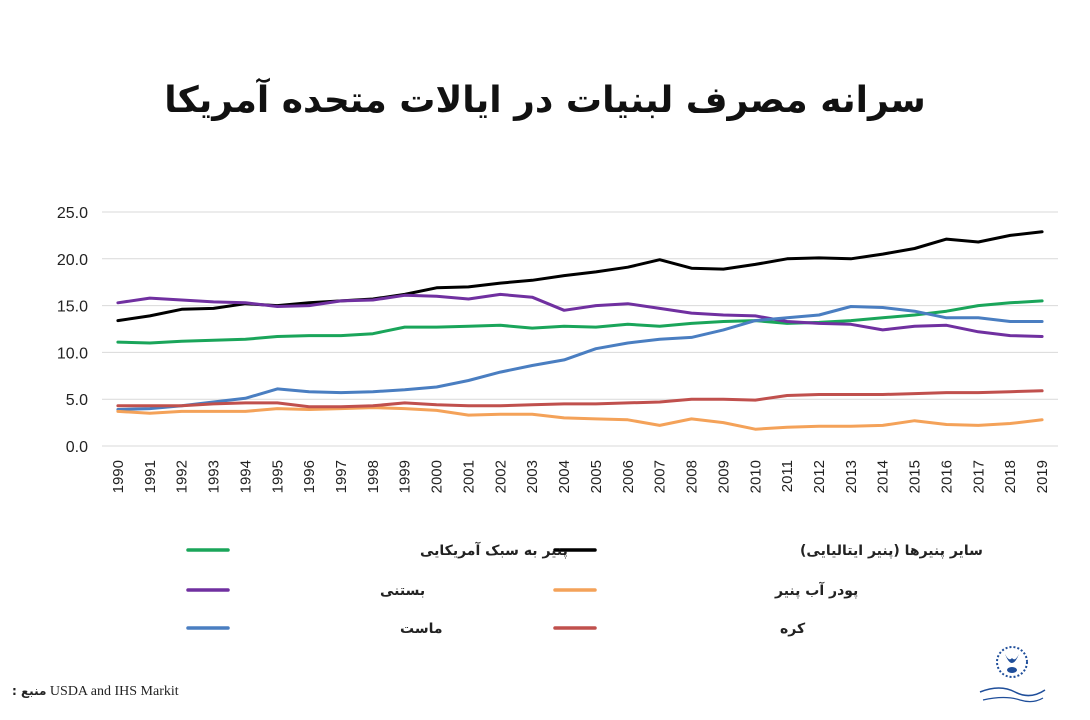 The height and width of the screenshot is (720, 1090). What do you see at coordinates (245, 476) in the screenshot?
I see `x-tick-label: 1994` at bounding box center [245, 476].